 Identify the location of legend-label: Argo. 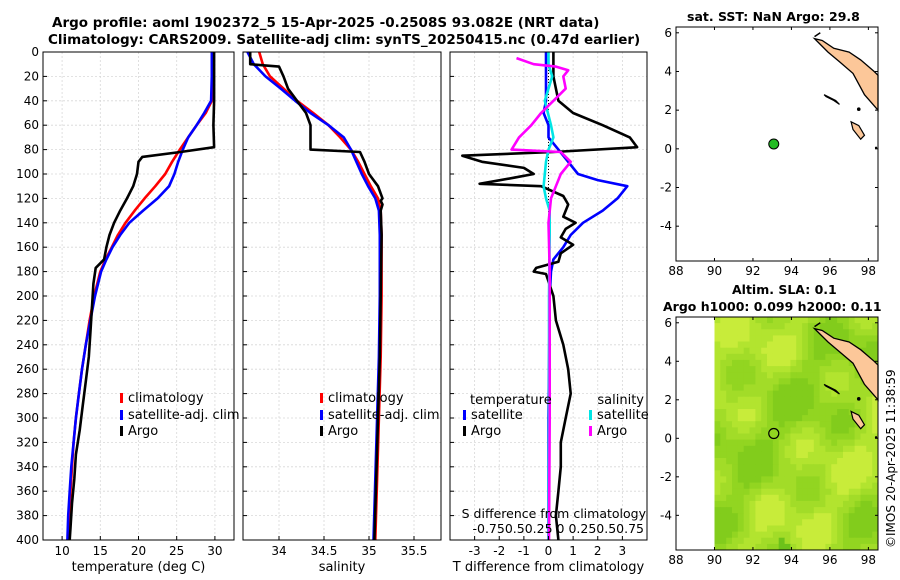
(486, 431).